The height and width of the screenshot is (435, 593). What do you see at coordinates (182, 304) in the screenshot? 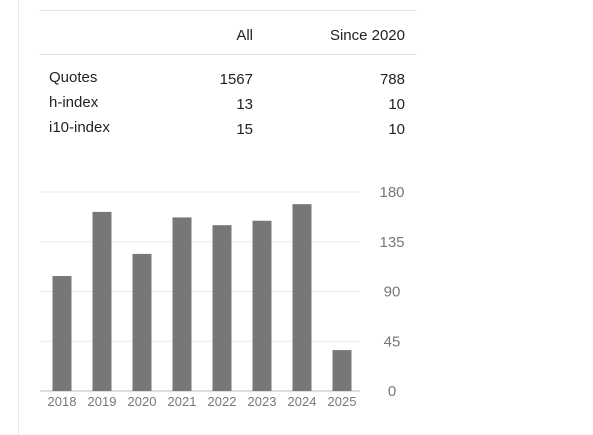
I see `bar-2021` at bounding box center [182, 304].